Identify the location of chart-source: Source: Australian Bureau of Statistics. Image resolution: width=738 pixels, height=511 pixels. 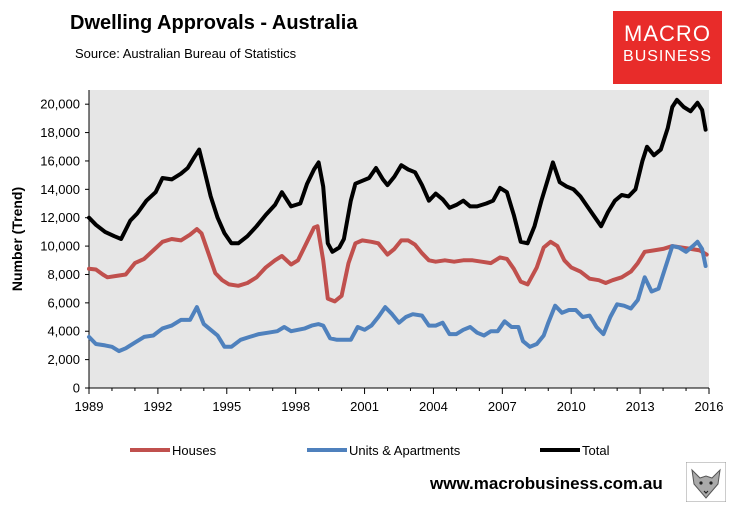
(186, 53).